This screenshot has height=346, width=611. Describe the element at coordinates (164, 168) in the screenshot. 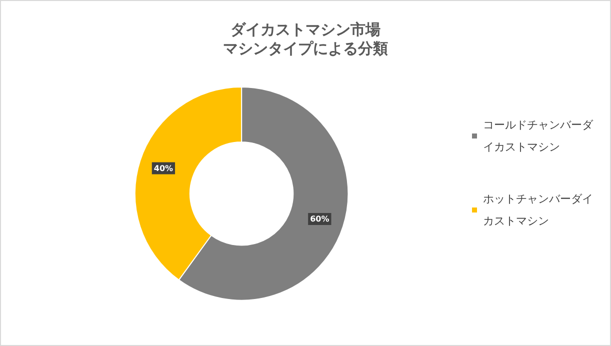

I see `data-label: 40%` at that location.